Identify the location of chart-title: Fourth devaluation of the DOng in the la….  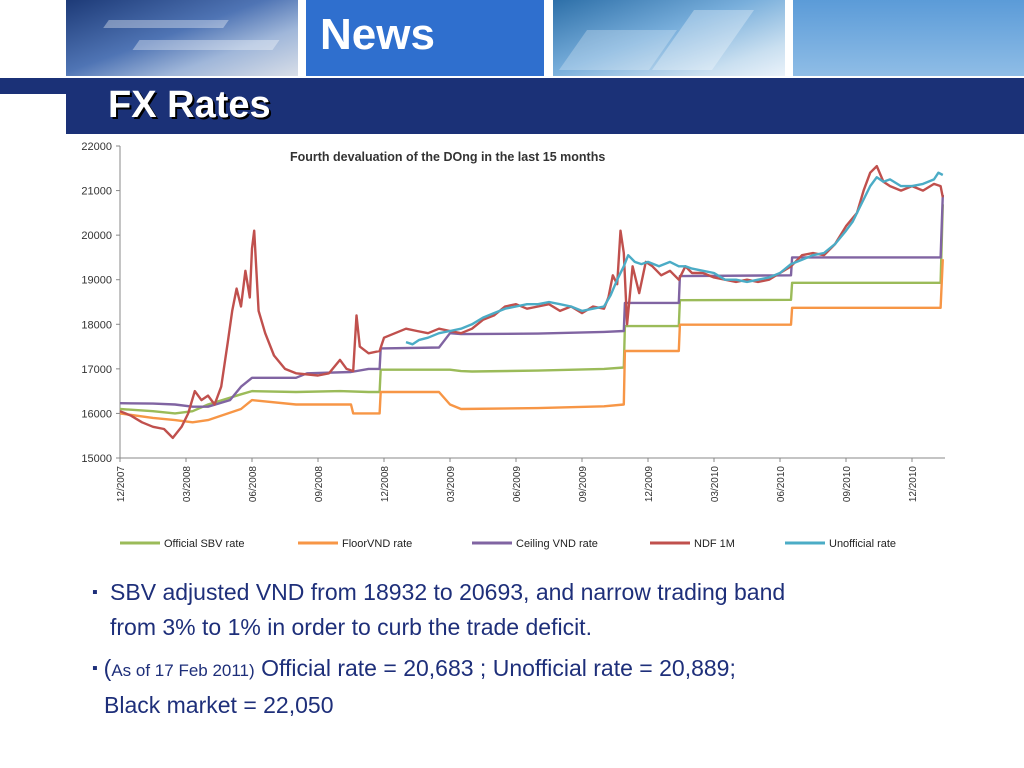
(447, 157).